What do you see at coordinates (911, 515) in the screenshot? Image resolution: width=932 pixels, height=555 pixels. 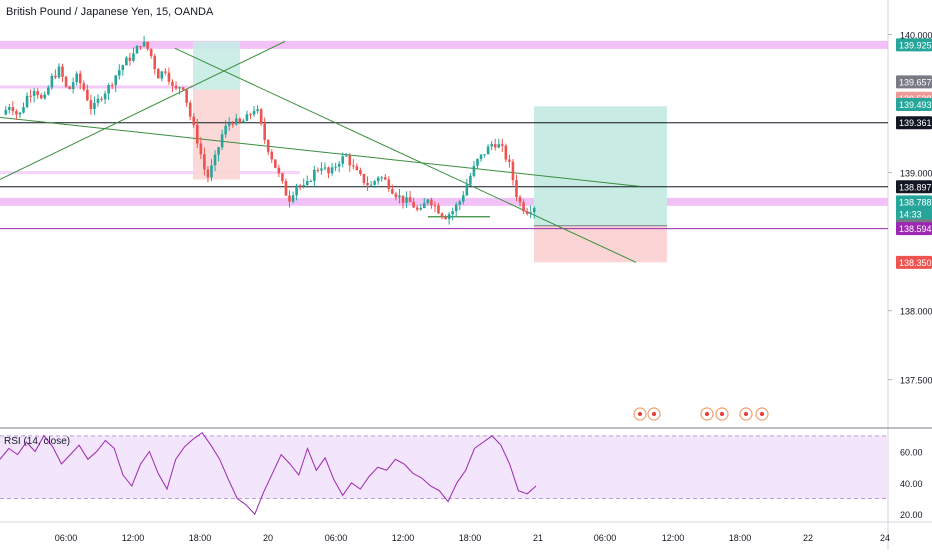 I see `rsi-y-tick-label: 20.00` at bounding box center [911, 515].